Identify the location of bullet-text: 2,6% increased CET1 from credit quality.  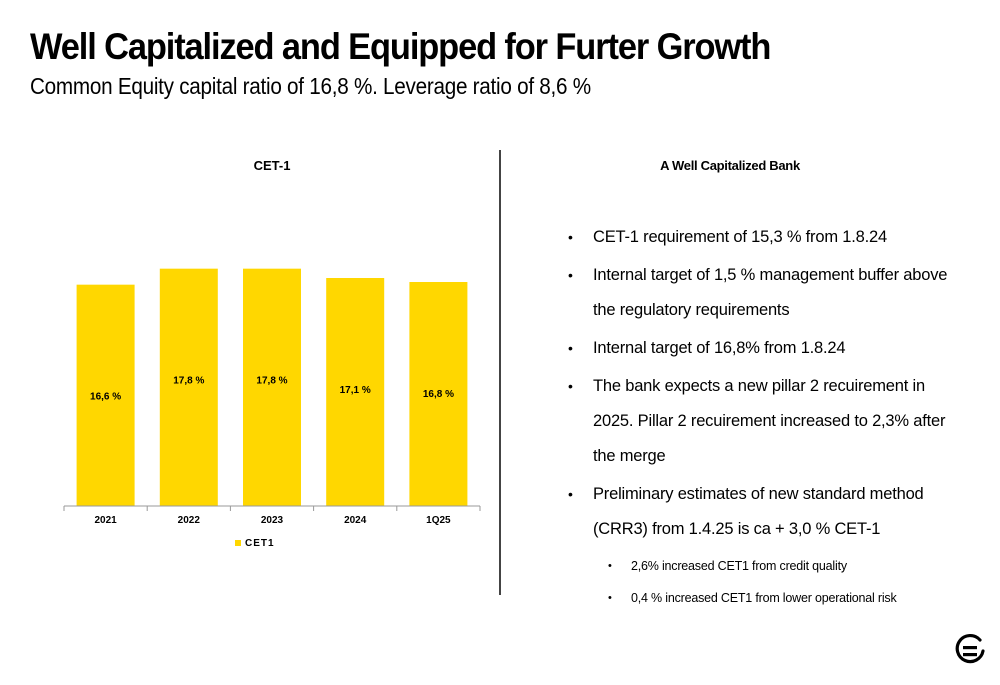
(739, 566).